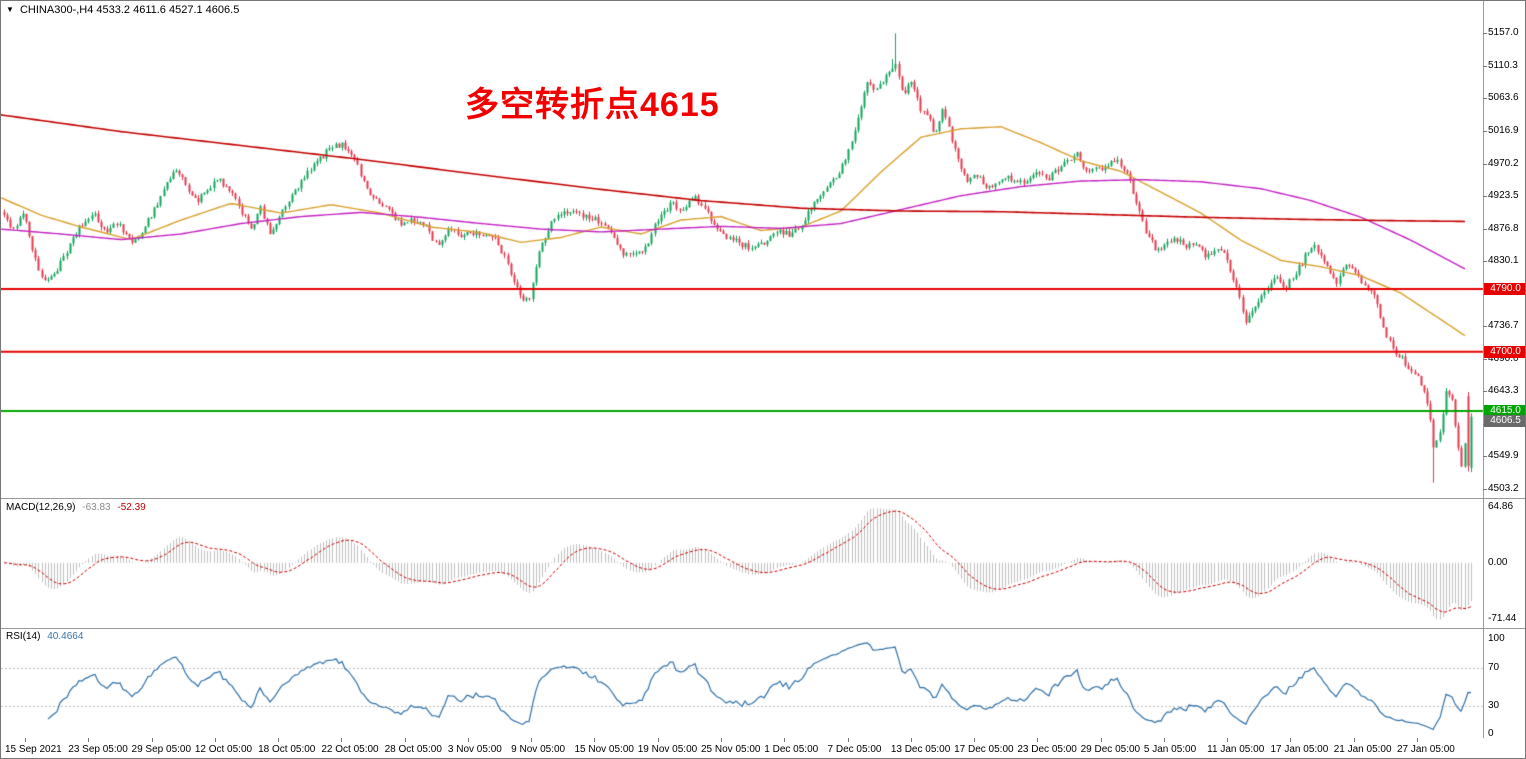  I want to click on rsi-value: 40.4664, so click(65, 636).